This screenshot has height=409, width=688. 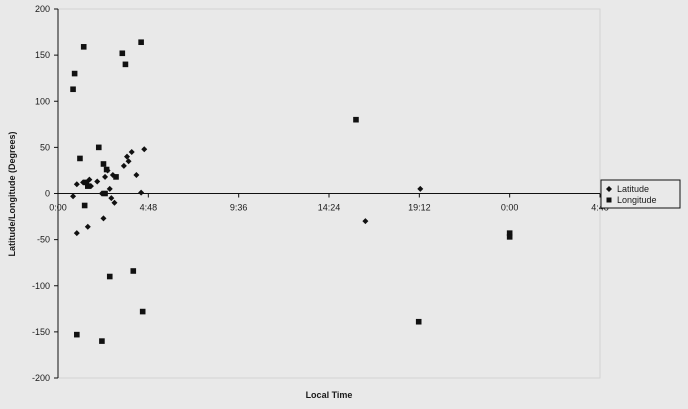 What do you see at coordinates (42, 101) in the screenshot?
I see `y-tick-label: 100` at bounding box center [42, 101].